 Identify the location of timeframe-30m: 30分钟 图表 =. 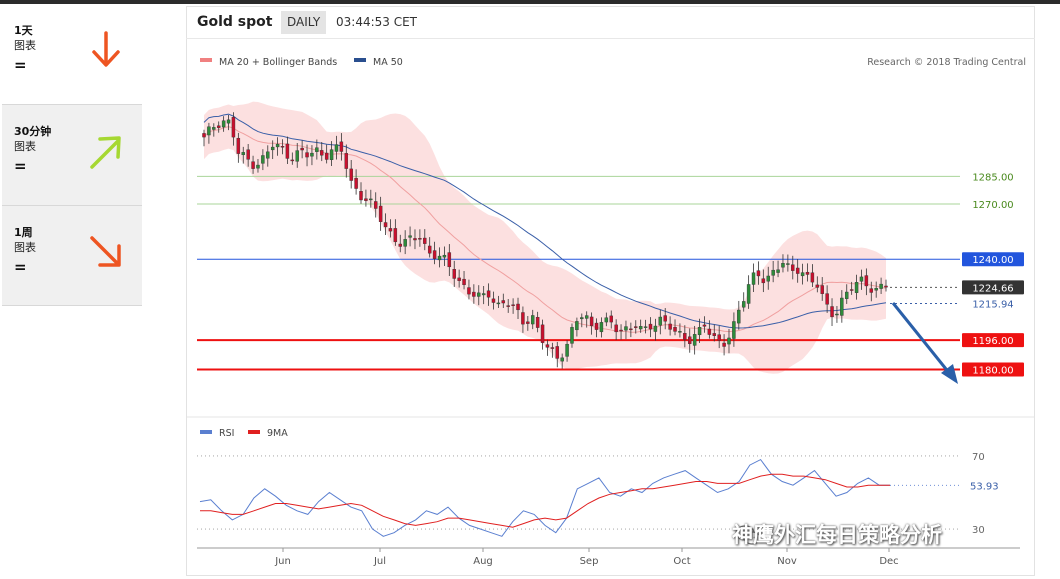
(72, 155).